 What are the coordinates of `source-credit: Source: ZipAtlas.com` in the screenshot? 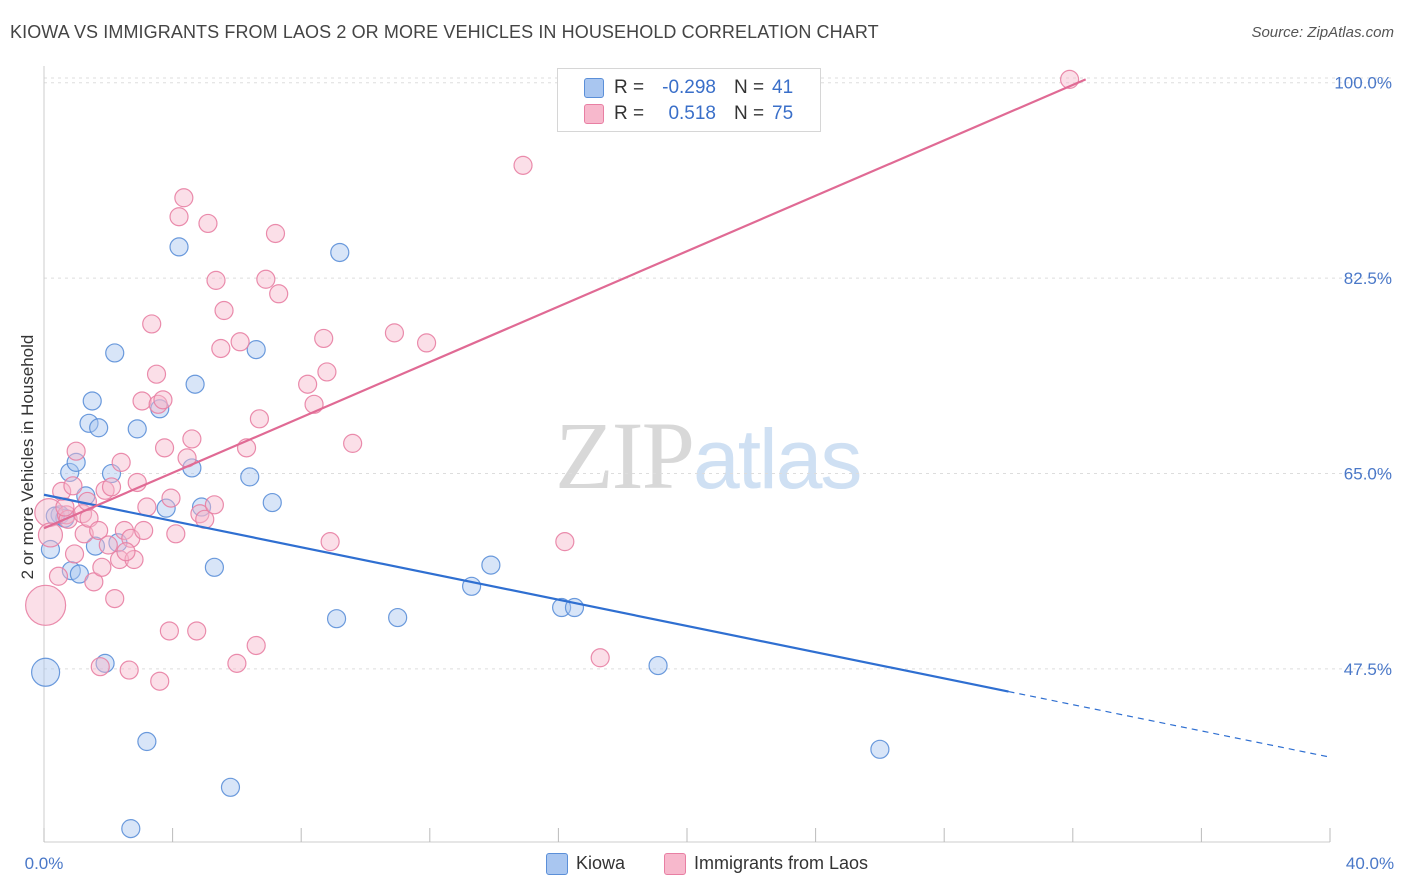 It's located at (1322, 32).